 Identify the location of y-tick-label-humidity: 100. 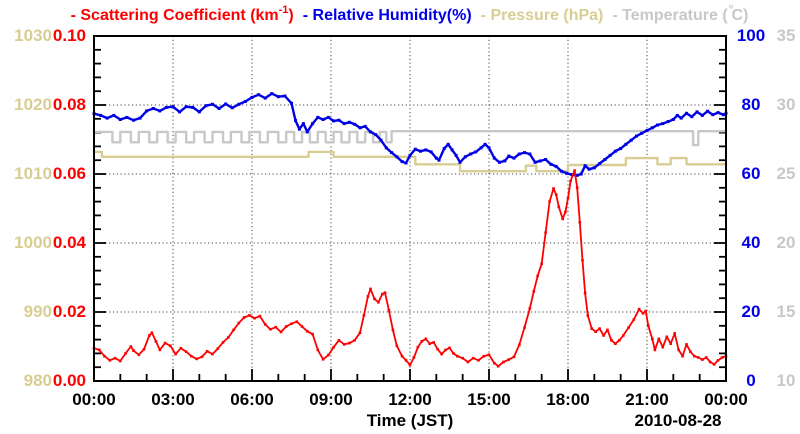
(751, 35).